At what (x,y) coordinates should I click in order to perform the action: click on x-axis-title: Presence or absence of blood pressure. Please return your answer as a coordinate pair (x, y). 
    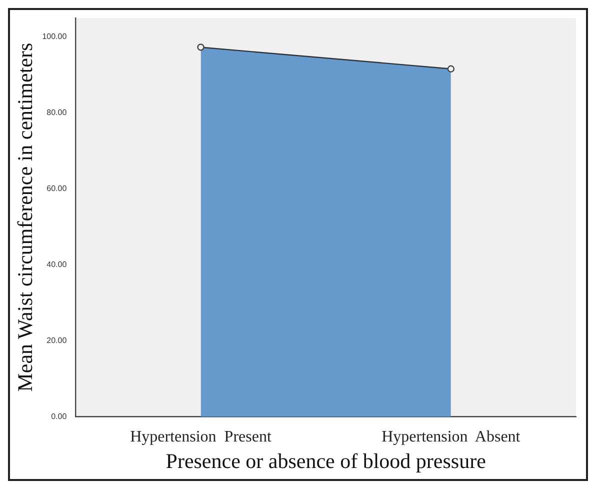
    Looking at the image, I should click on (326, 460).